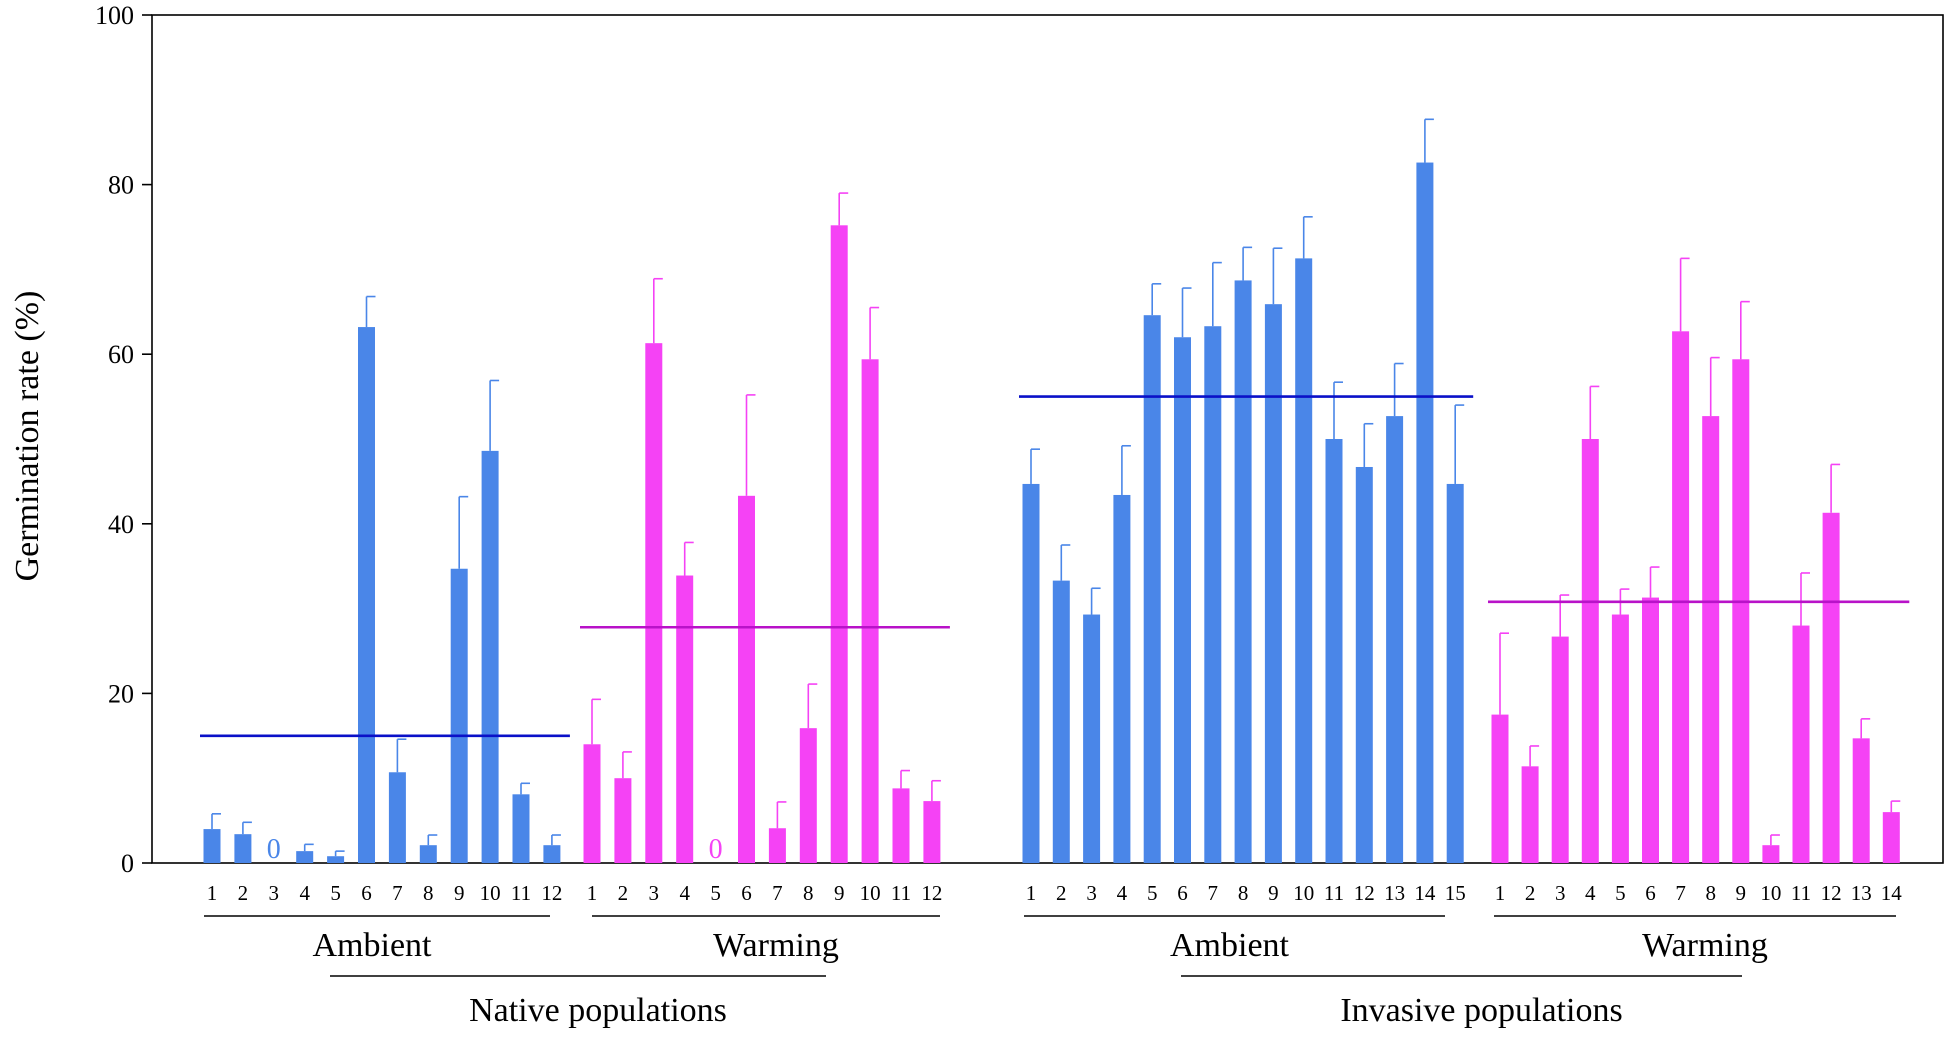  I want to click on y-tick-label: 0, so click(127, 863).